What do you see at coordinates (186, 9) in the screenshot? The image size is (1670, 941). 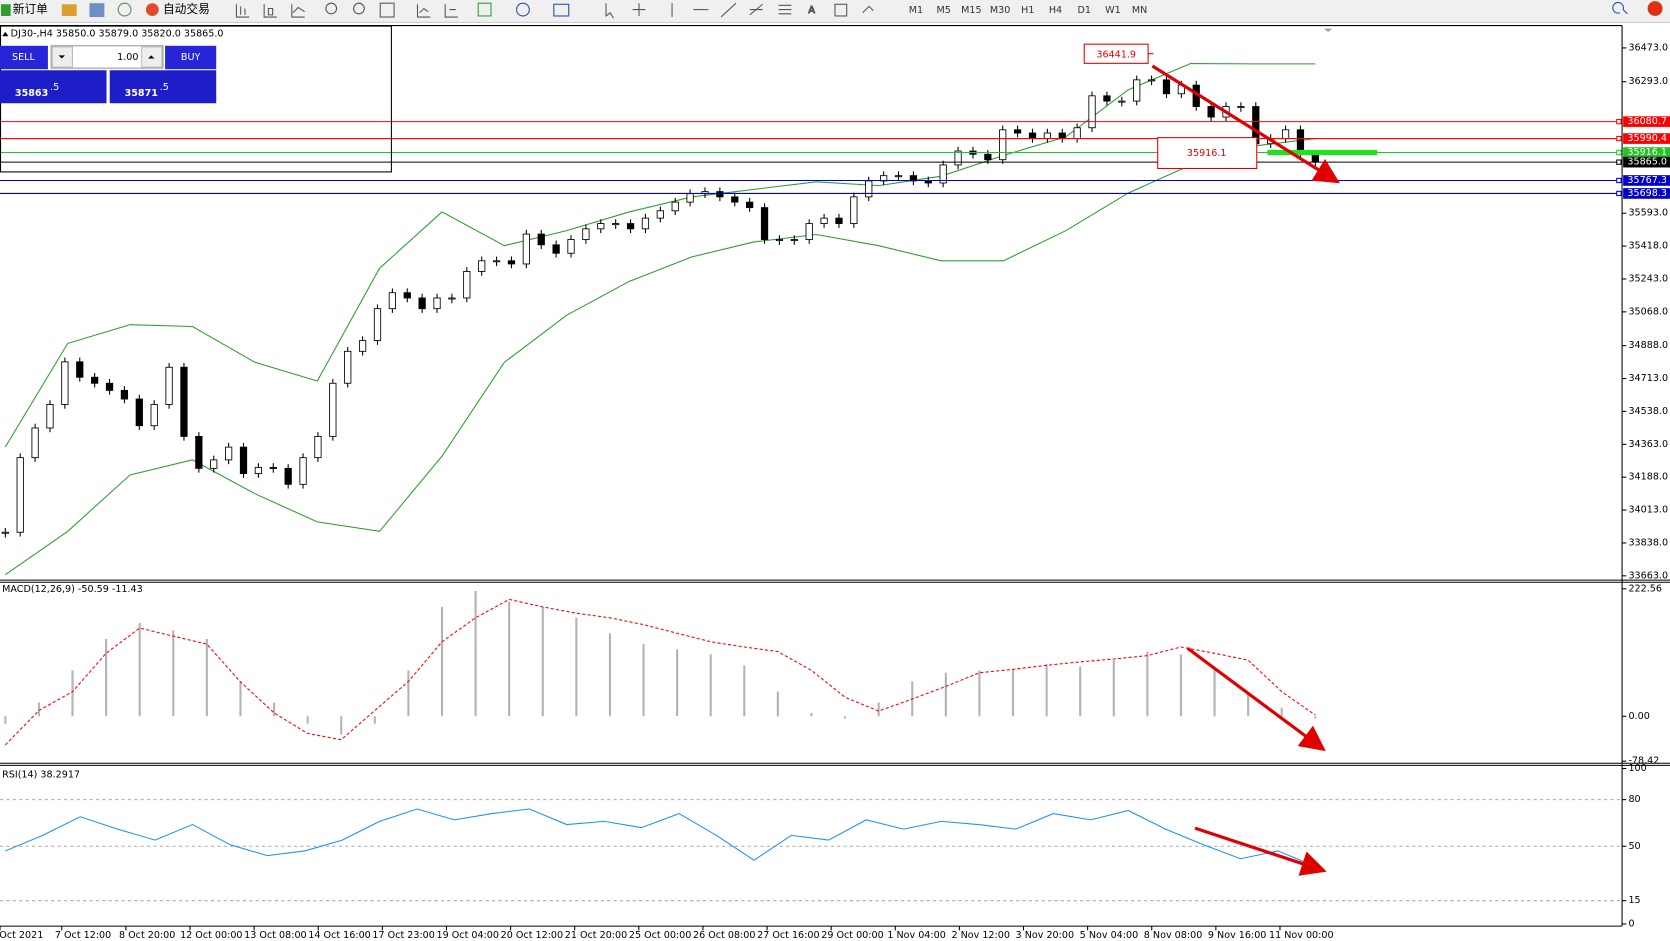 I see `auto-trading-label: 自动交易` at bounding box center [186, 9].